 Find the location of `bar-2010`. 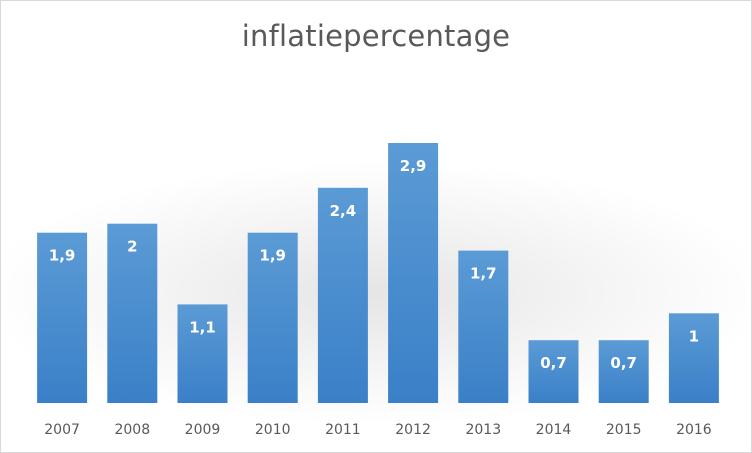

bar-2010 is located at coordinates (272, 317).